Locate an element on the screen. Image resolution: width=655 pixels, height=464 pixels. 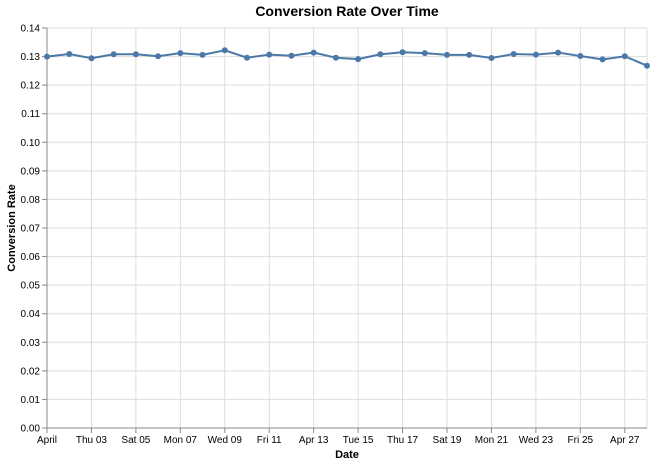
series is located at coordinates (347, 58).